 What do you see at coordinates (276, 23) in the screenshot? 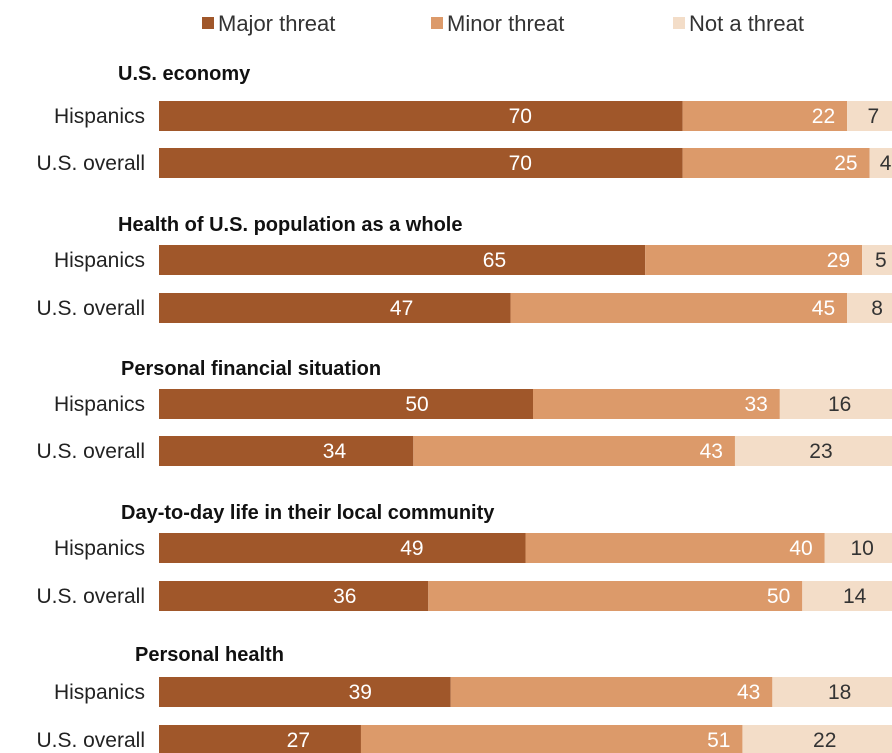
I see `legend-label-major-threat: Major threat` at bounding box center [276, 23].